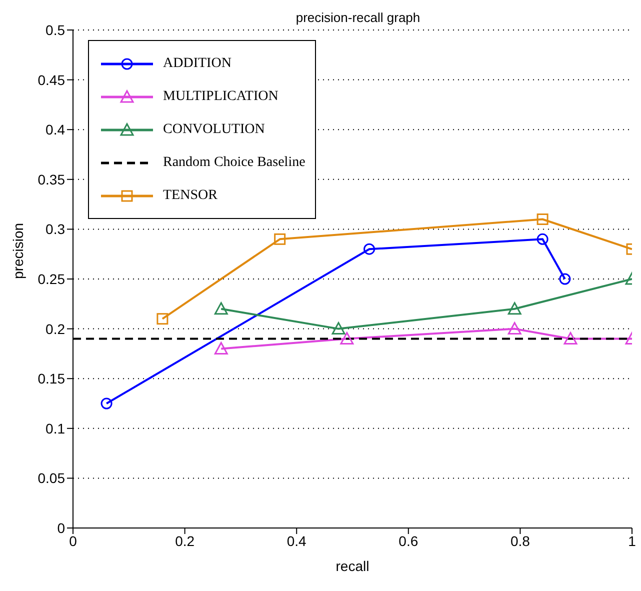 Image resolution: width=641 pixels, height=591 pixels. What do you see at coordinates (56, 130) in the screenshot?
I see `y-tick-label: 0.4` at bounding box center [56, 130].